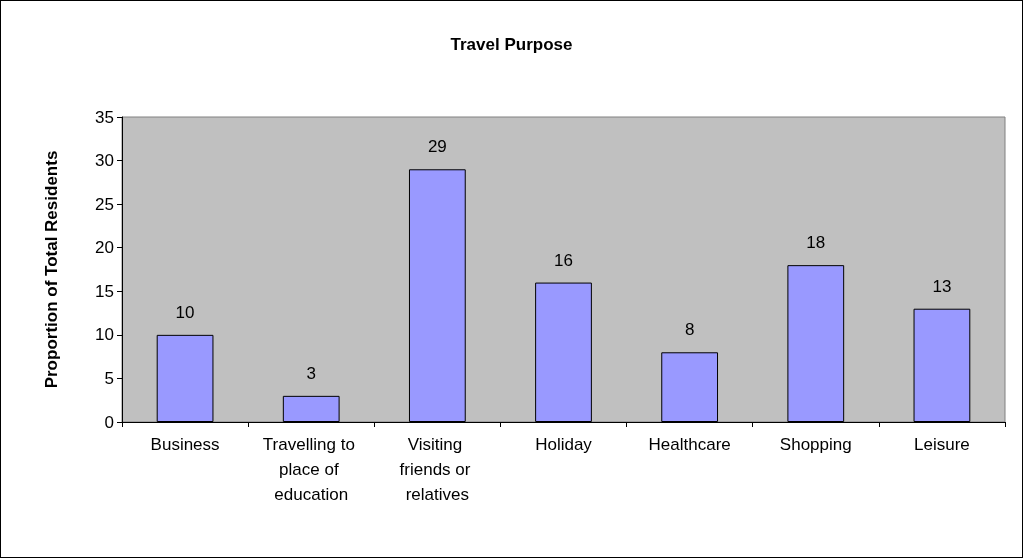 The width and height of the screenshot is (1023, 558). Describe the element at coordinates (815, 444) in the screenshot. I see `x-tick-label: Shopping` at that location.